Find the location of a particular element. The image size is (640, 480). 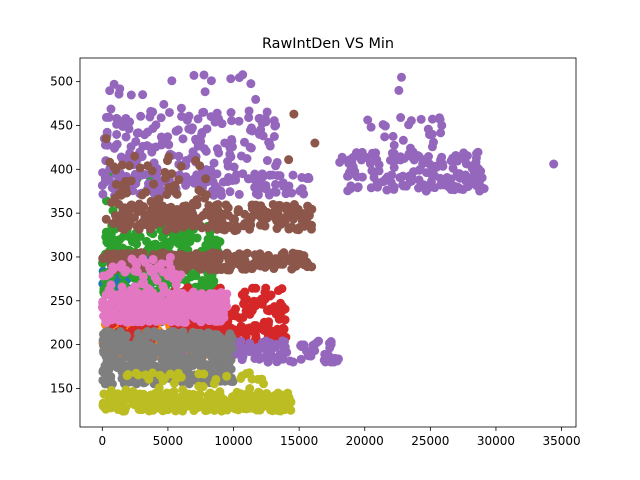

x-tick-label: 10000 is located at coordinates (233, 441).